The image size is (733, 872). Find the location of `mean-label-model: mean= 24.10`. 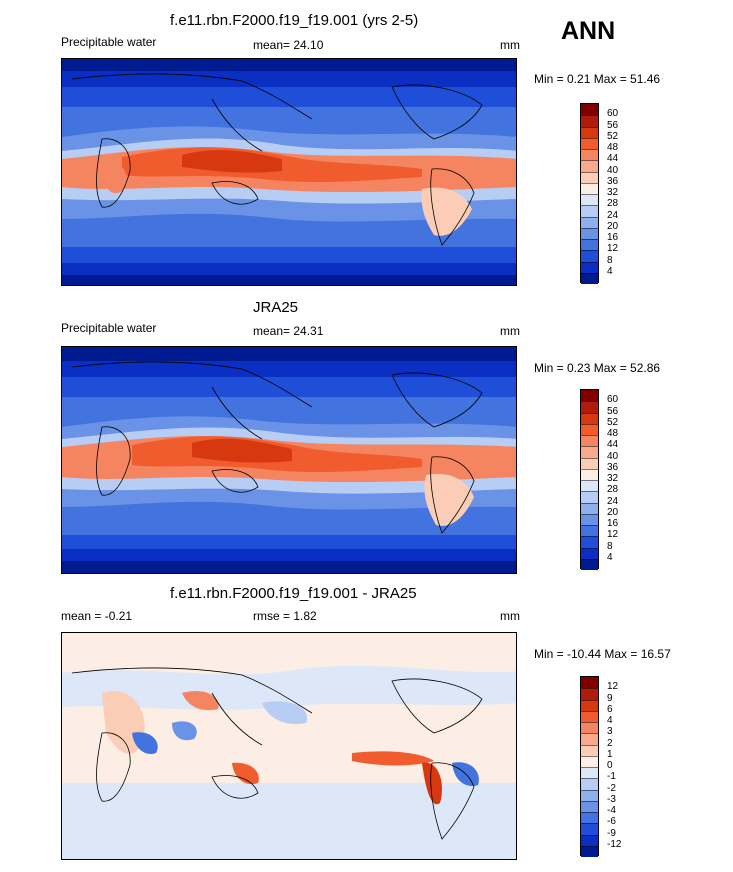

mean-label-model: mean= 24.10 is located at coordinates (288, 45).